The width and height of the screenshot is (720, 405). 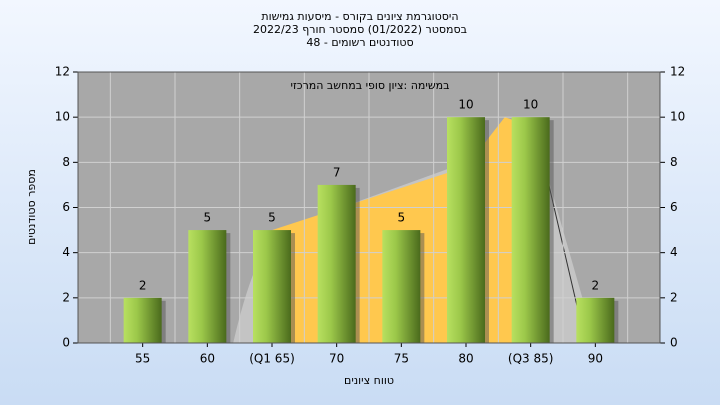 I want to click on x-tick-label: 75, so click(x=401, y=359).